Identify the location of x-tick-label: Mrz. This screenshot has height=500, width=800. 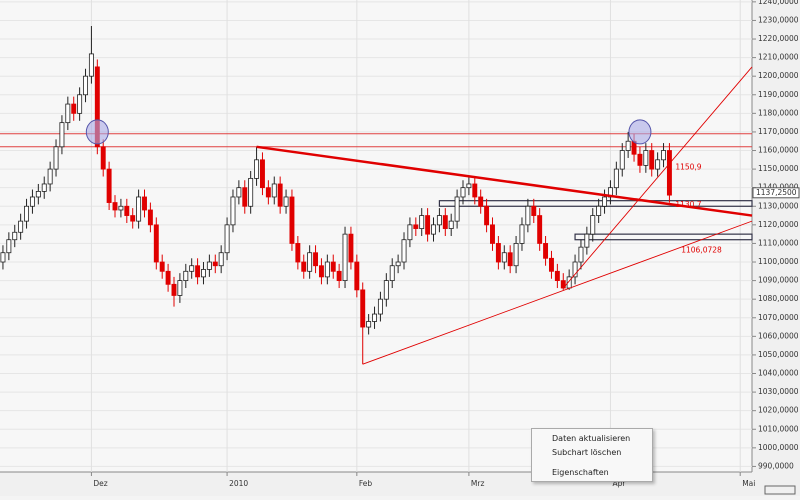
(478, 483).